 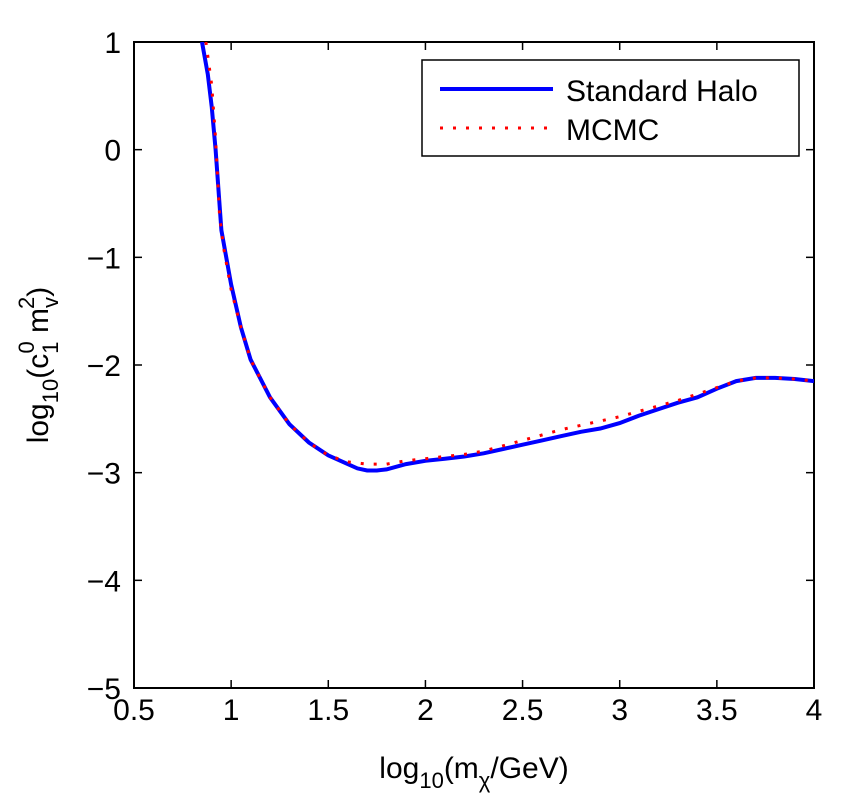 What do you see at coordinates (104, 474) in the screenshot?
I see `y-tick-label-neg3: −3` at bounding box center [104, 474].